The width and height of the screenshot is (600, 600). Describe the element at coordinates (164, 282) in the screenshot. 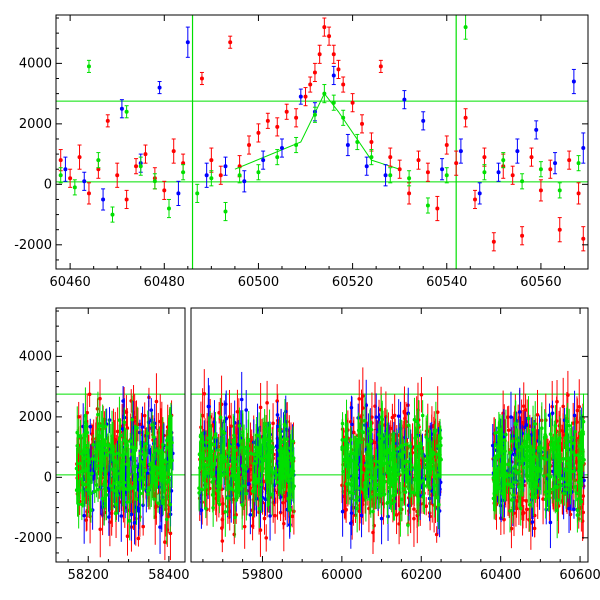

I see `x-tick-label: 60480` at that location.